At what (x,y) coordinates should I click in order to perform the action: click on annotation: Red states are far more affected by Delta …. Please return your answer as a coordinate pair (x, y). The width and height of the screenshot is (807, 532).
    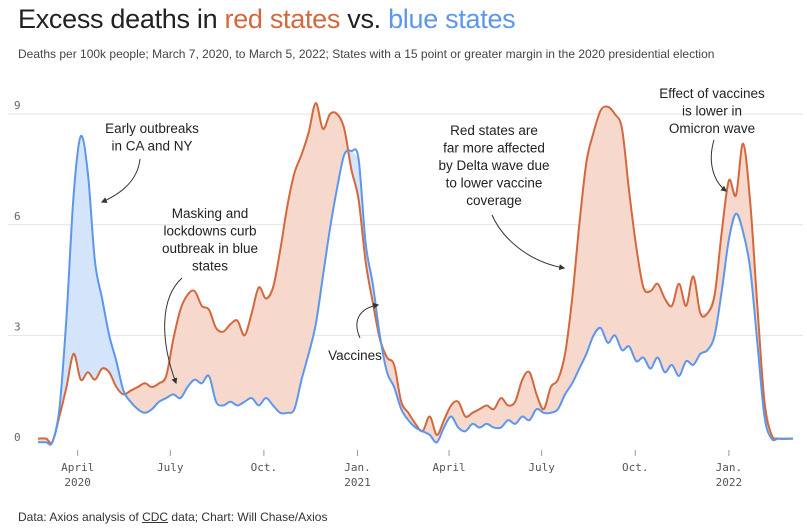
    Looking at the image, I should click on (502, 197).